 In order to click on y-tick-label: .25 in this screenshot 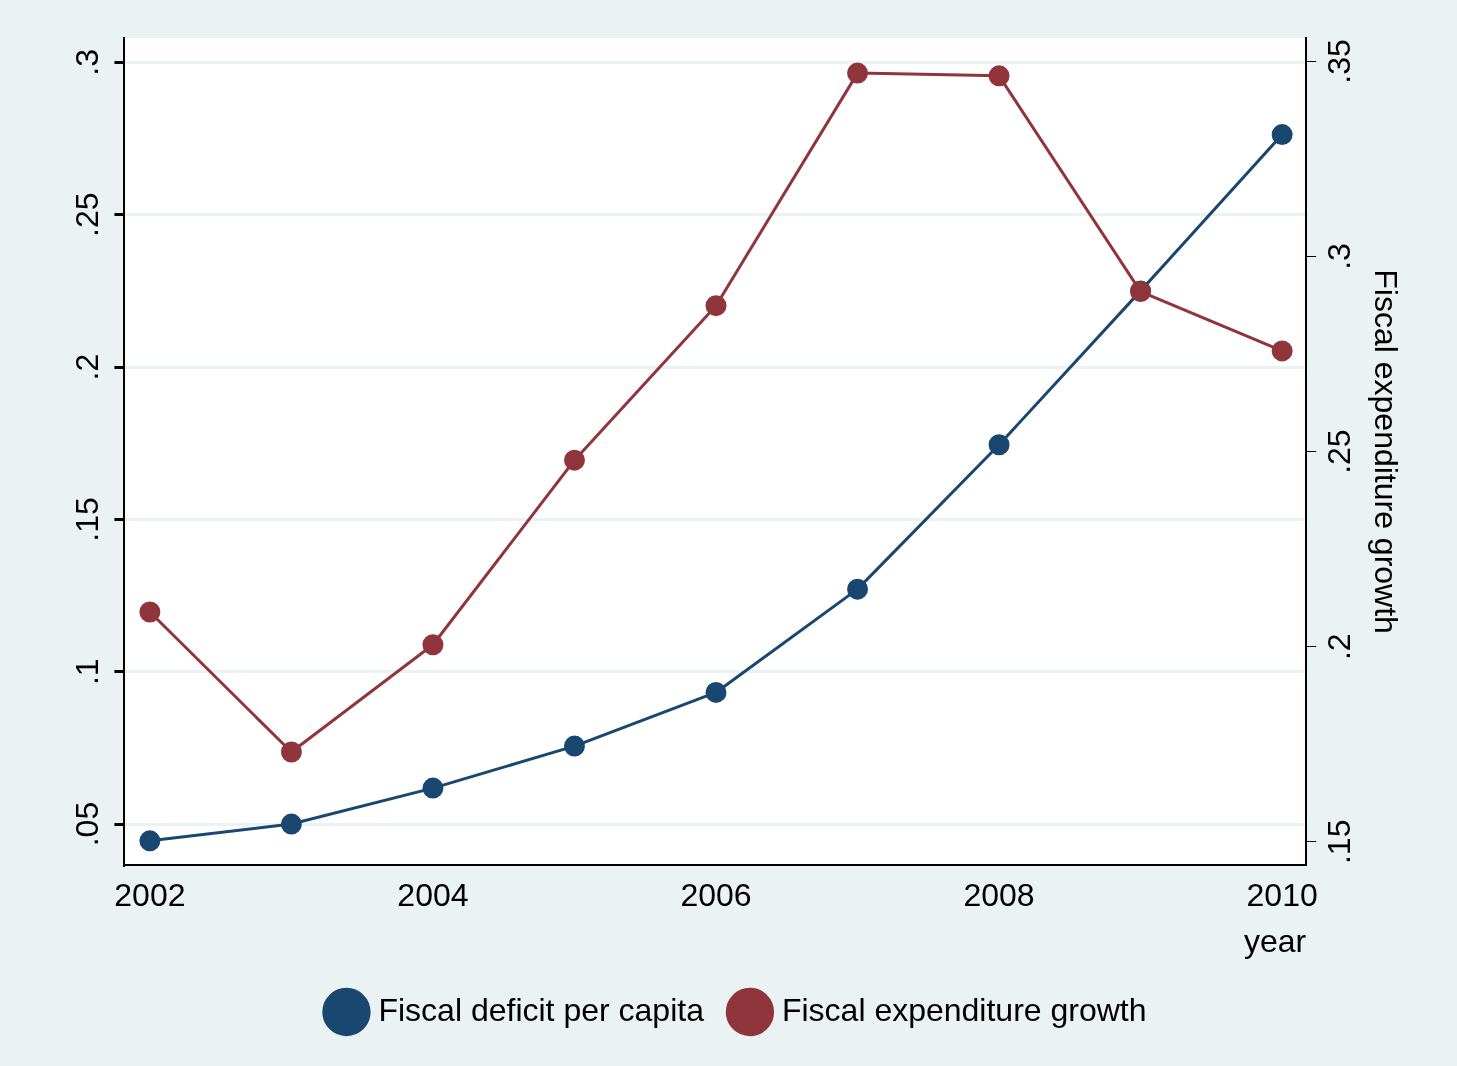, I will do `click(86, 214)`.